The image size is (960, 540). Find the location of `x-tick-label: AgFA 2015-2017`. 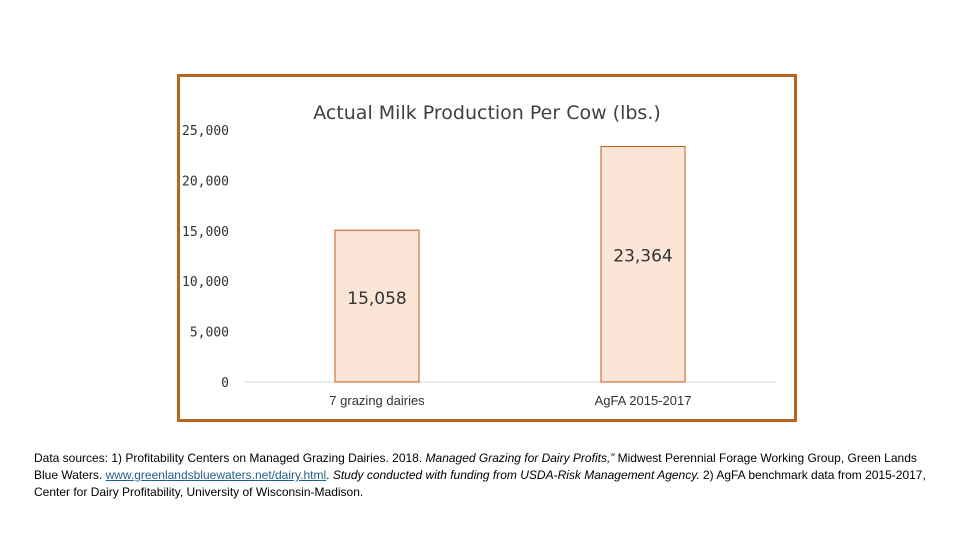

x-tick-label: AgFA 2015-2017 is located at coordinates (643, 400).